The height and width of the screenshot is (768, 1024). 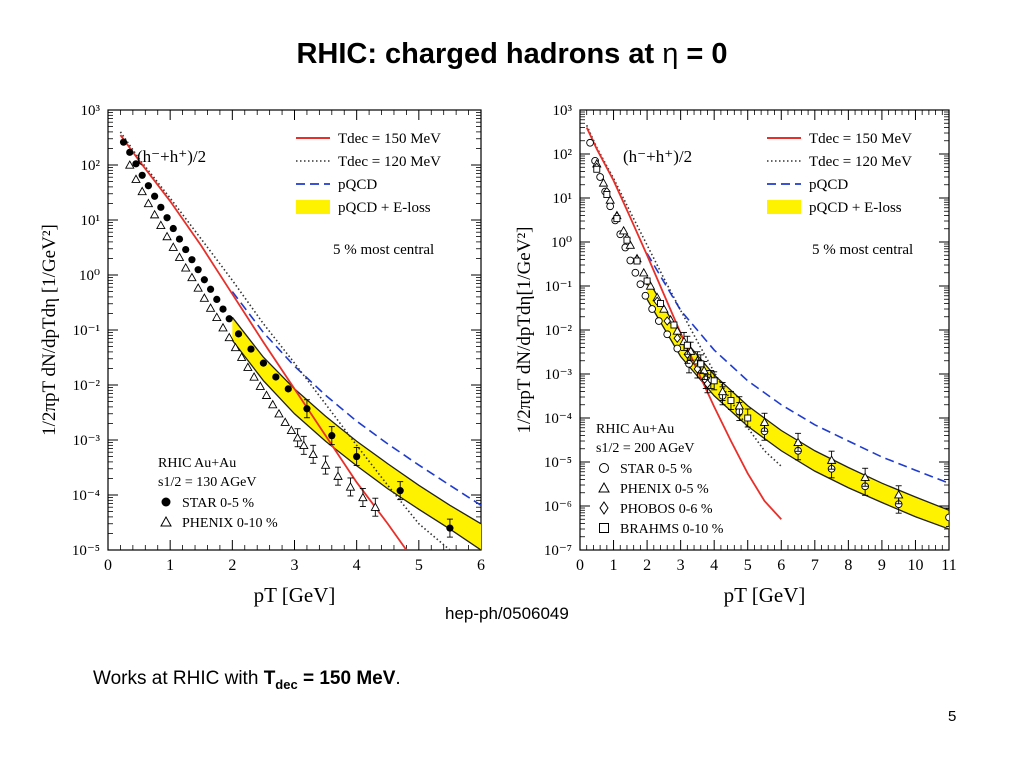 I want to click on legend-label: pQCD, so click(x=828, y=185).